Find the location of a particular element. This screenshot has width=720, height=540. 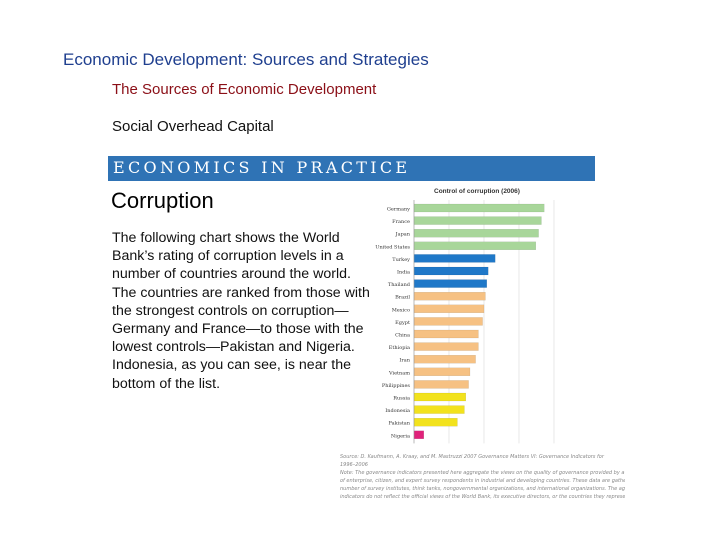

section-heading: The Sources of Economic Development is located at coordinates (244, 89).